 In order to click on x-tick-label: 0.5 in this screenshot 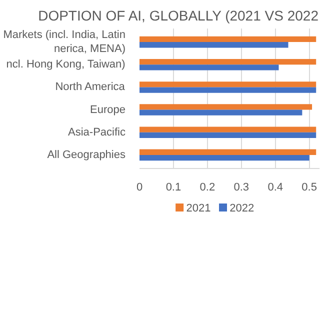, I will do `click(309, 188)`.